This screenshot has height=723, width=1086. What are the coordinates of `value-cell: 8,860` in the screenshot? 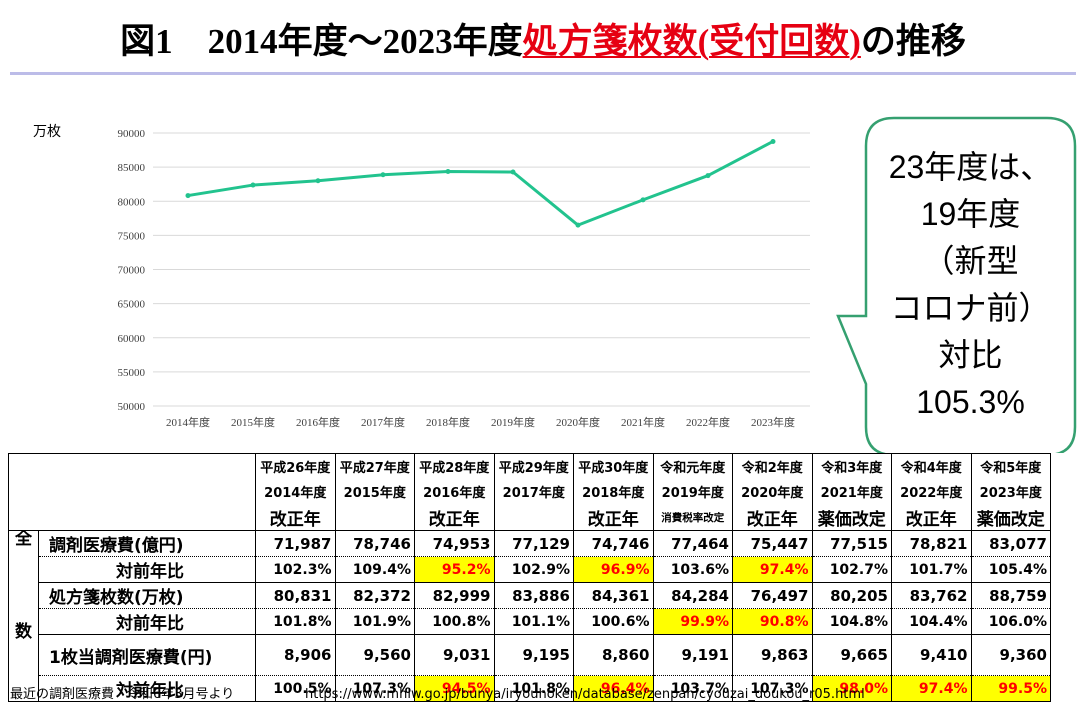 It's located at (613, 655).